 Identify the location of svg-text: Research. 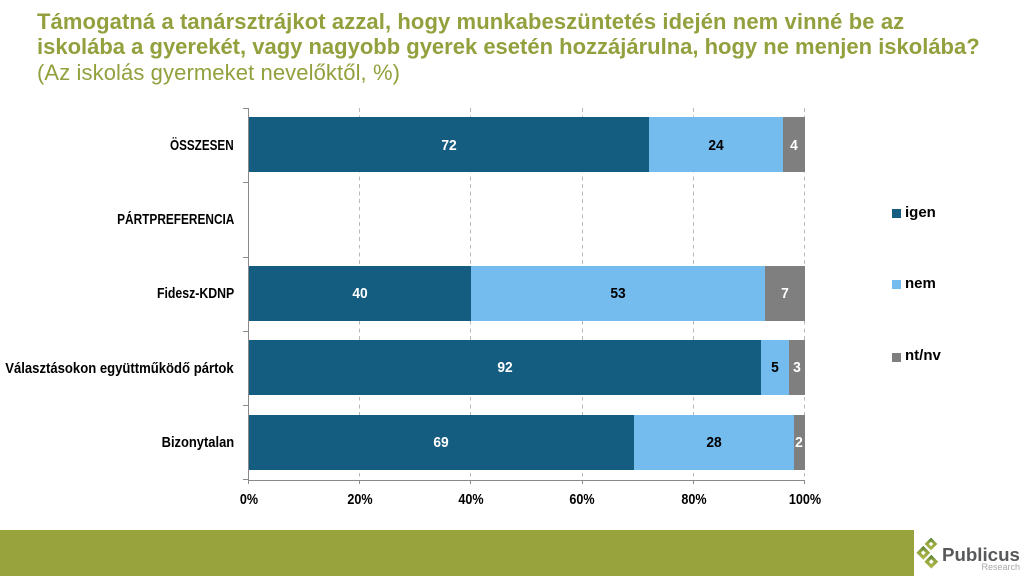
(1000, 567).